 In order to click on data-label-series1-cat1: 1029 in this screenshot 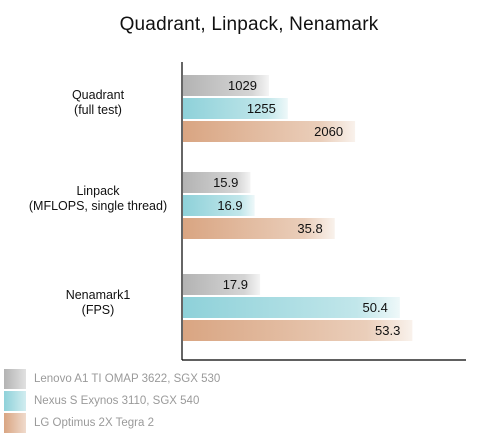, I will do `click(242, 85)`.